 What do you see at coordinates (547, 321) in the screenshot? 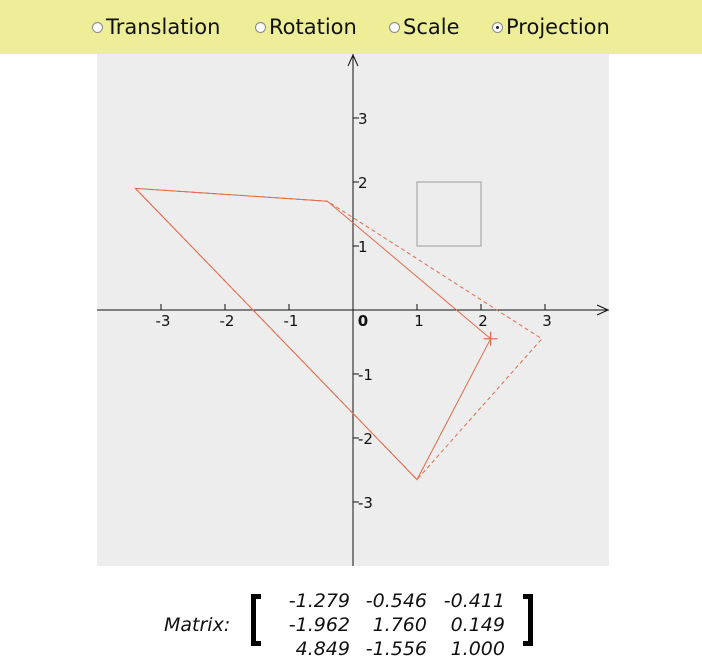
I see `x-tick-label: 3` at bounding box center [547, 321].